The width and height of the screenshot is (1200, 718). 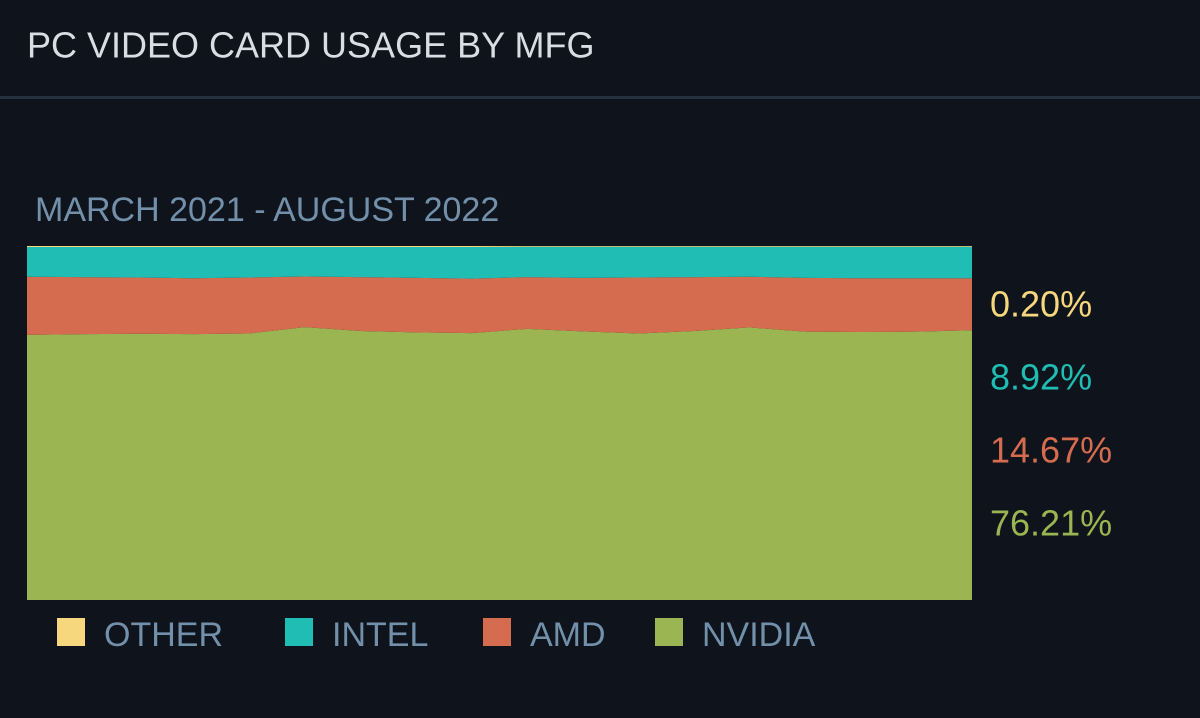 I want to click on legend-label: NVIDIA, so click(x=759, y=635).